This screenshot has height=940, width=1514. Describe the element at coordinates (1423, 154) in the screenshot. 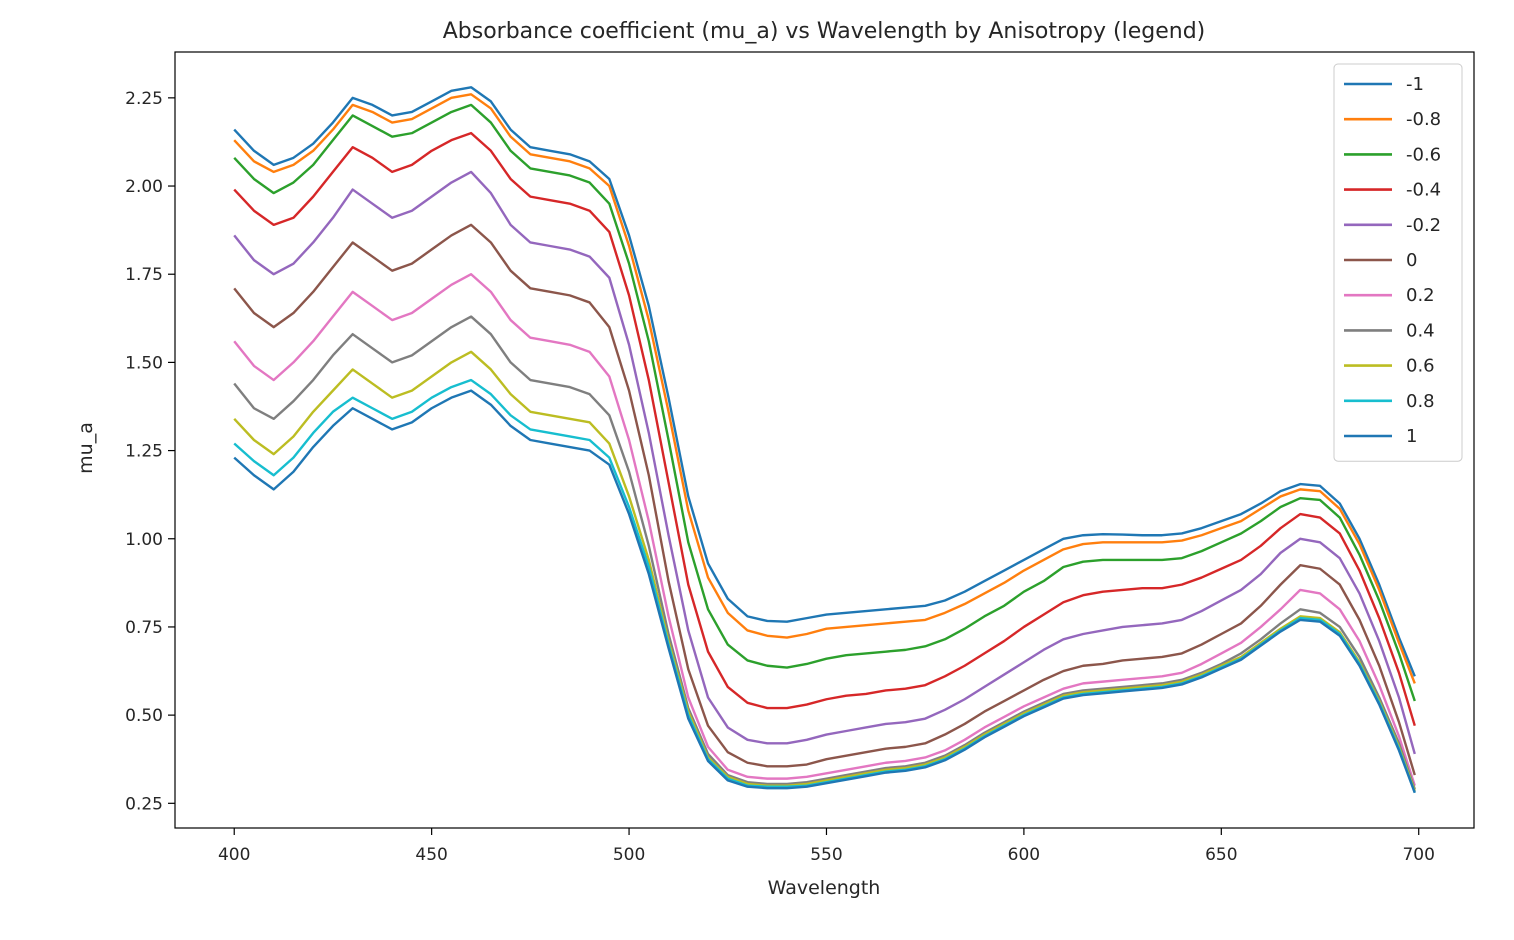

I see `legend-label: -0.6` at that location.